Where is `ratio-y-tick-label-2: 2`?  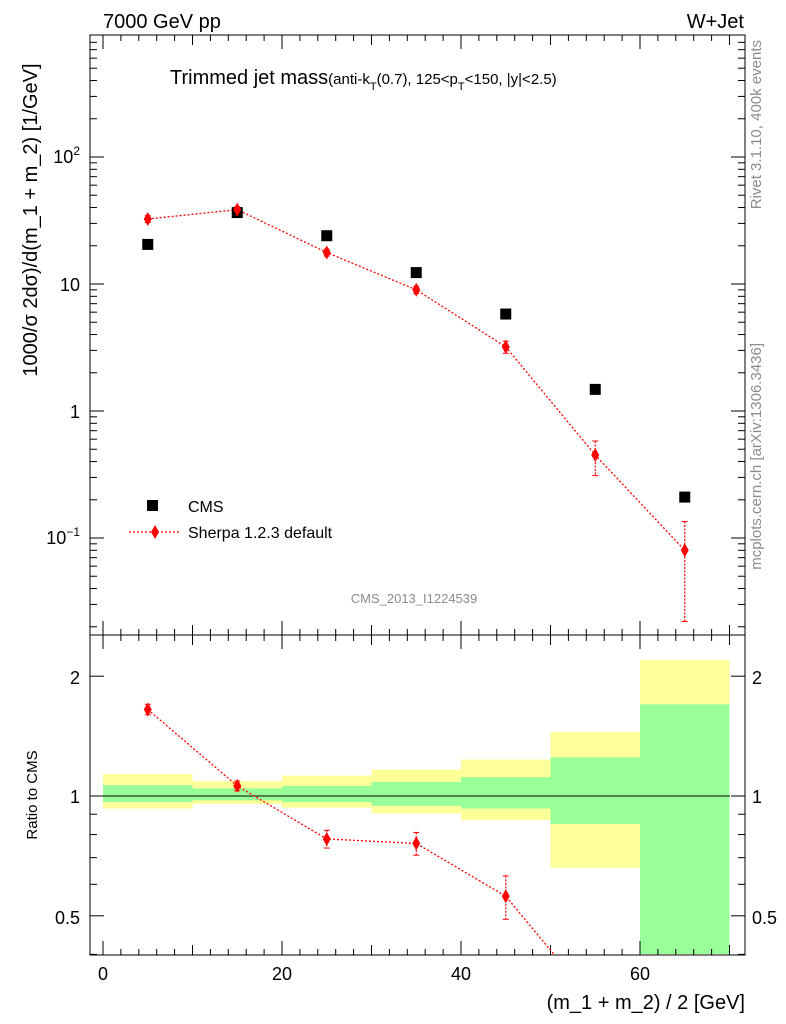
ratio-y-tick-label-2: 2 is located at coordinates (75, 678).